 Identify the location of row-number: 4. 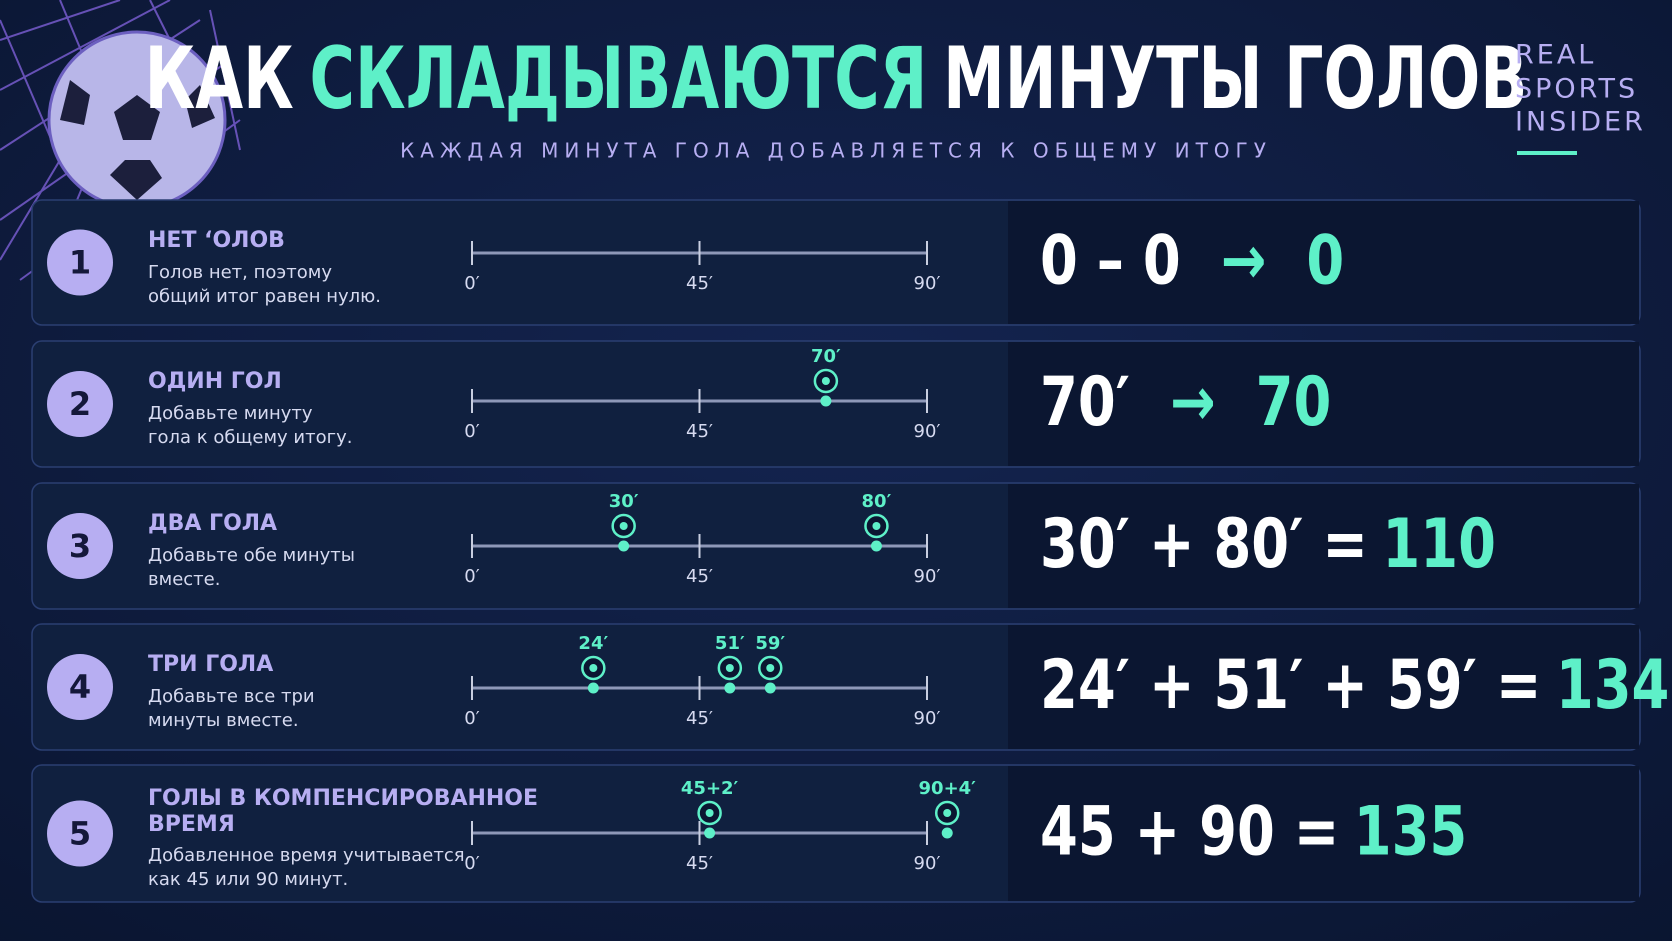
(80, 687).